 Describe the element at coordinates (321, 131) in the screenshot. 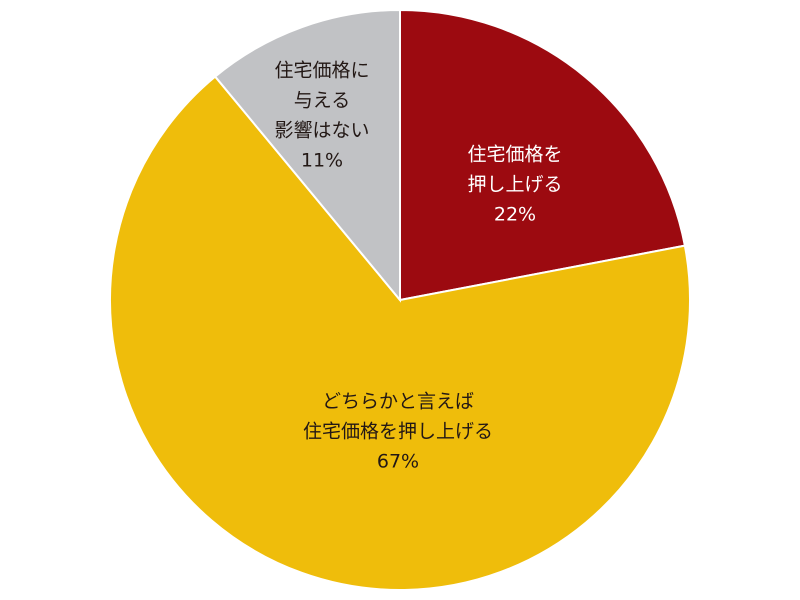

I see `slice-label: 影響はない` at that location.